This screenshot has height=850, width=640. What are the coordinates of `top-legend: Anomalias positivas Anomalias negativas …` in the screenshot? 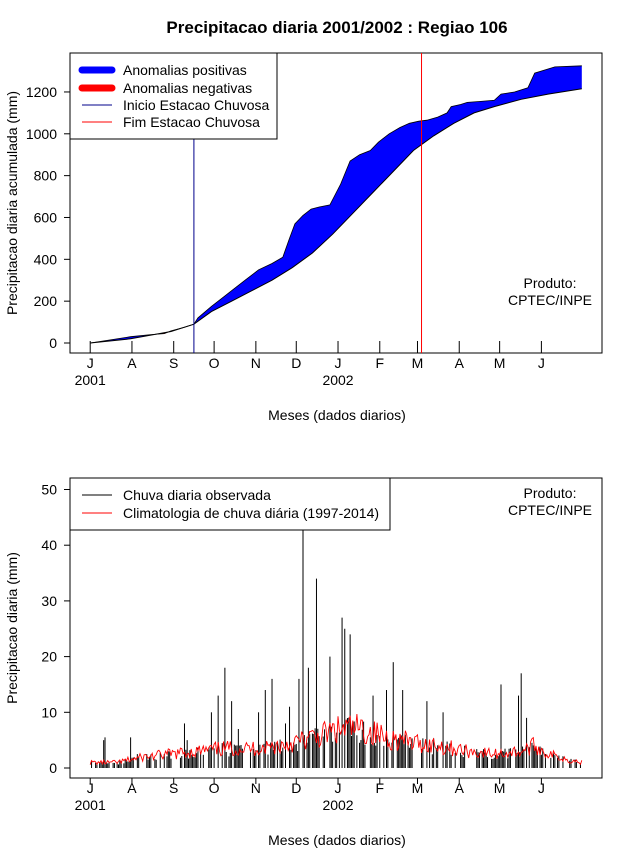 It's located at (173, 96).